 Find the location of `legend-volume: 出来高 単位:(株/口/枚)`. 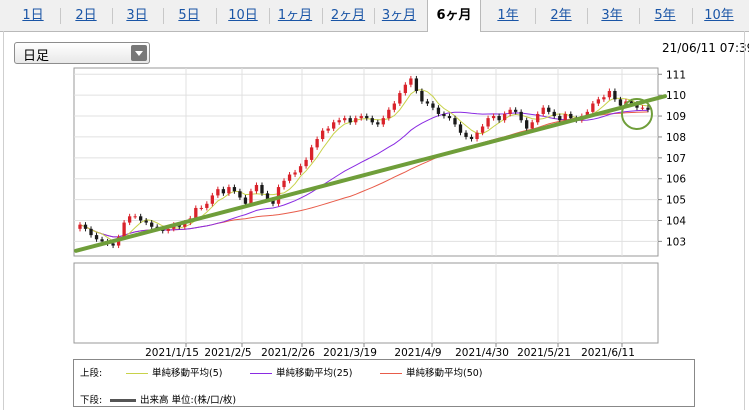

legend-volume: 出来高 単位:(株/口/枚) is located at coordinates (173, 399).